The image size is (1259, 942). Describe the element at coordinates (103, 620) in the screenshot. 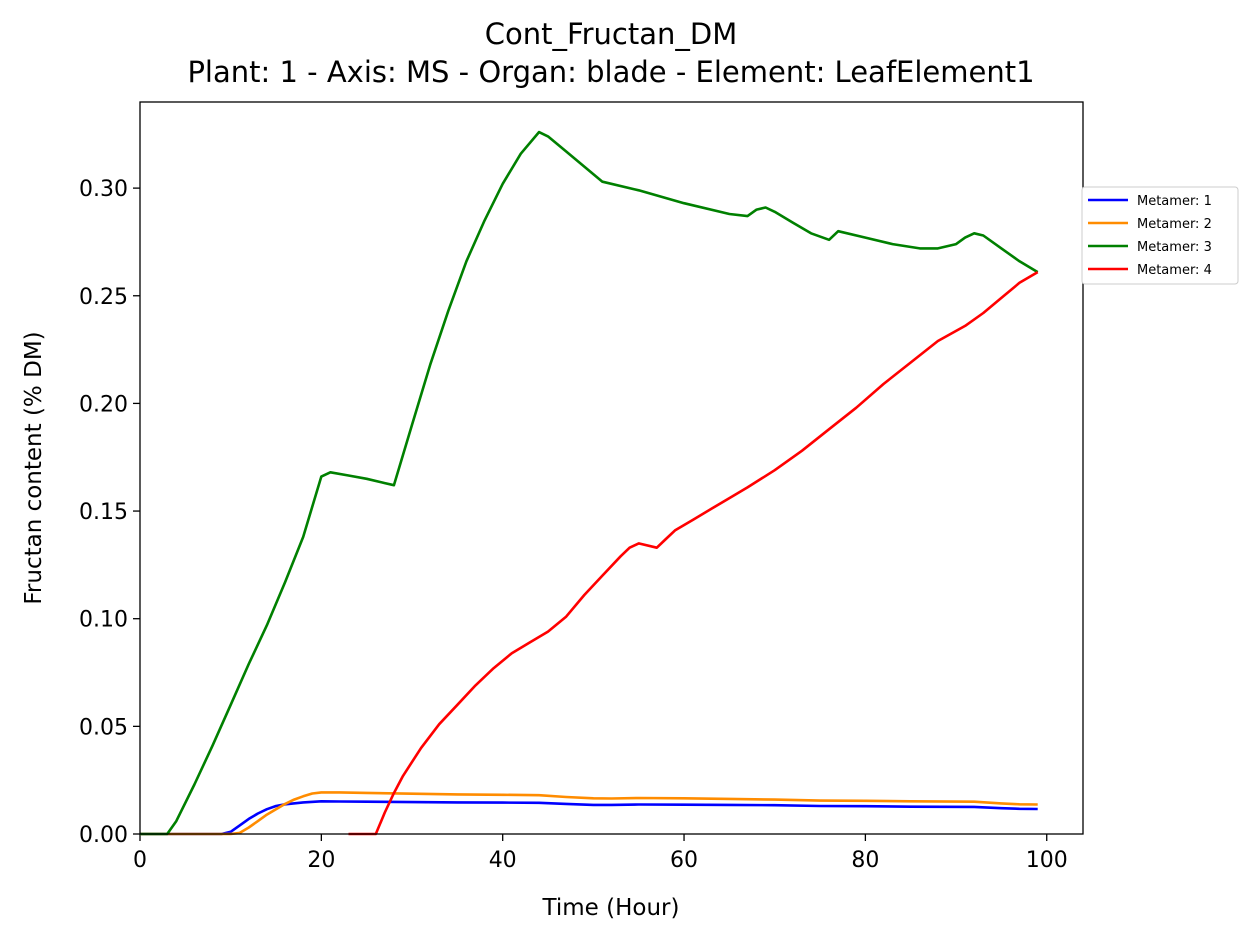

I see `y-tick-label: 0.10` at that location.